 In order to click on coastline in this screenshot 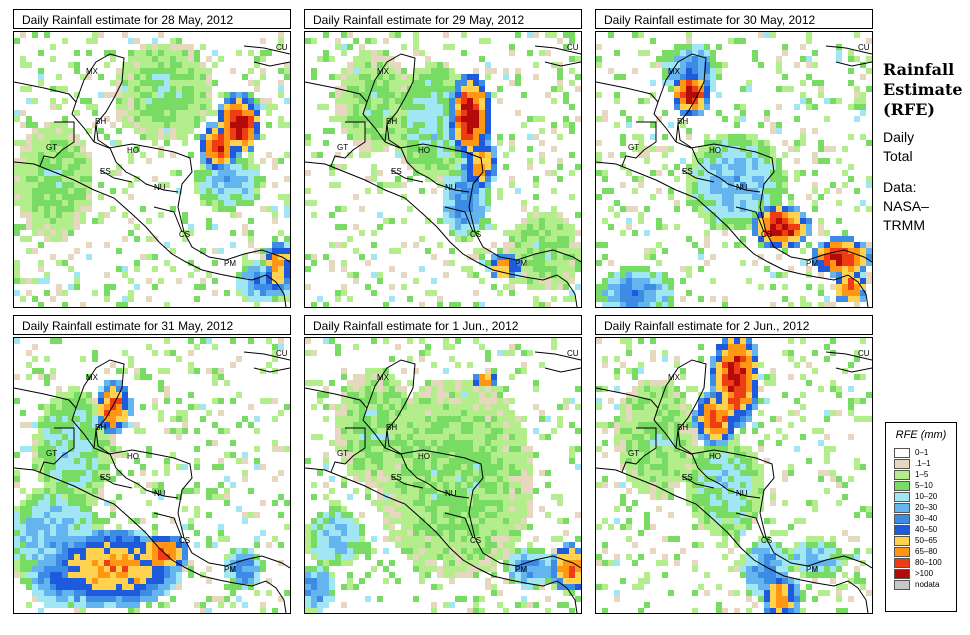, I will do `click(848, 50)`.